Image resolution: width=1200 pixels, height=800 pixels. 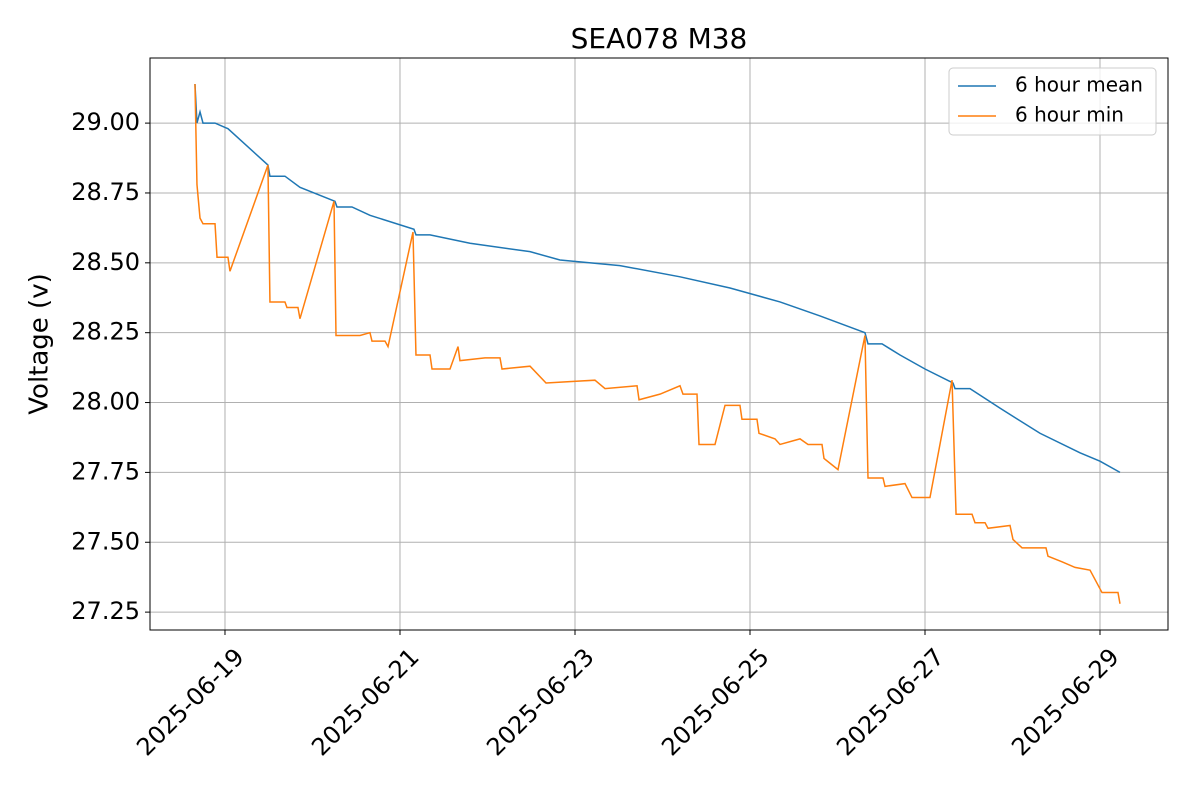 I want to click on y-tick-label: 28.50, so click(x=105, y=262).